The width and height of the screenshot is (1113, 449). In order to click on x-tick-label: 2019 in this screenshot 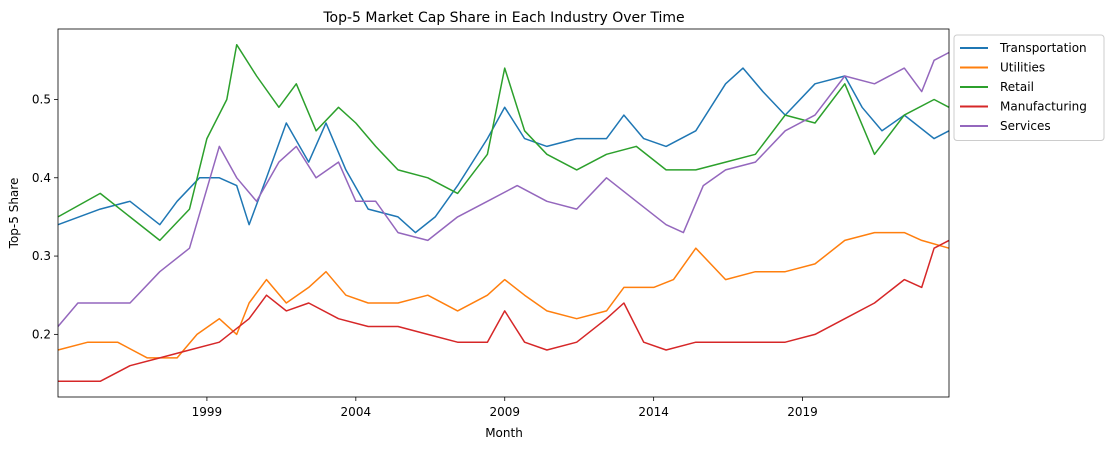, I will do `click(802, 412)`.